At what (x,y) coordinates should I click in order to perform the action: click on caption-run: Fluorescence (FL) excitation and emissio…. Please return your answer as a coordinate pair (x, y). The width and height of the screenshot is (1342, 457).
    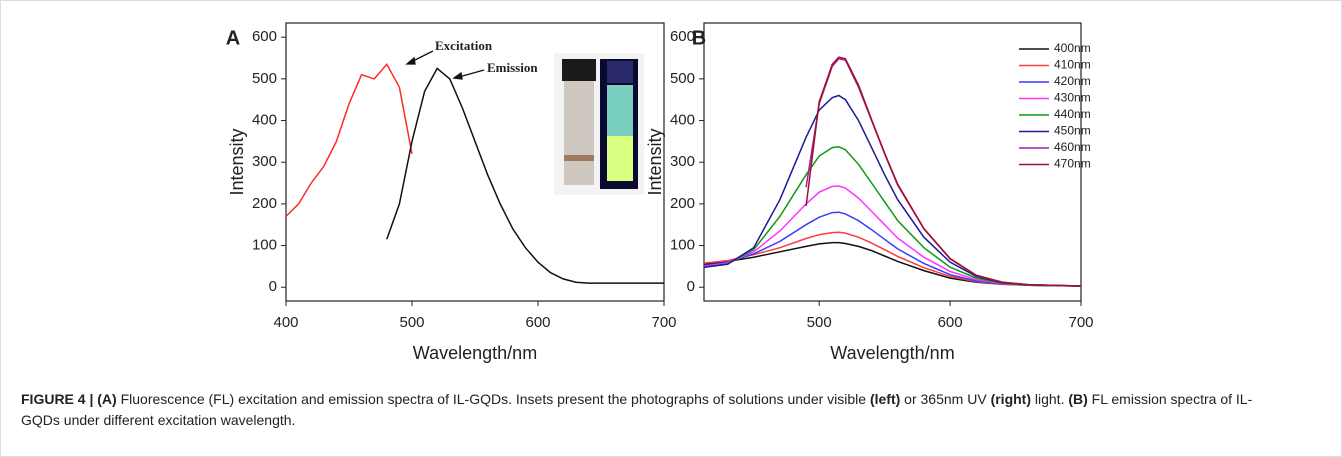
    Looking at the image, I should click on (493, 399).